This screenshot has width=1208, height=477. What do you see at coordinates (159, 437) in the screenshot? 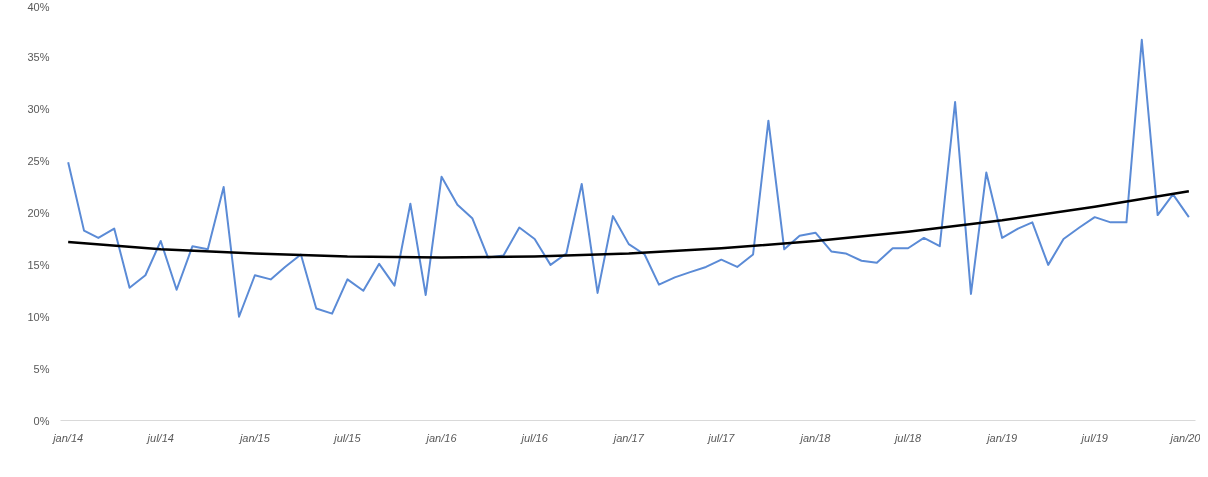
I see `x-tick-label: jul/14` at bounding box center [159, 437].